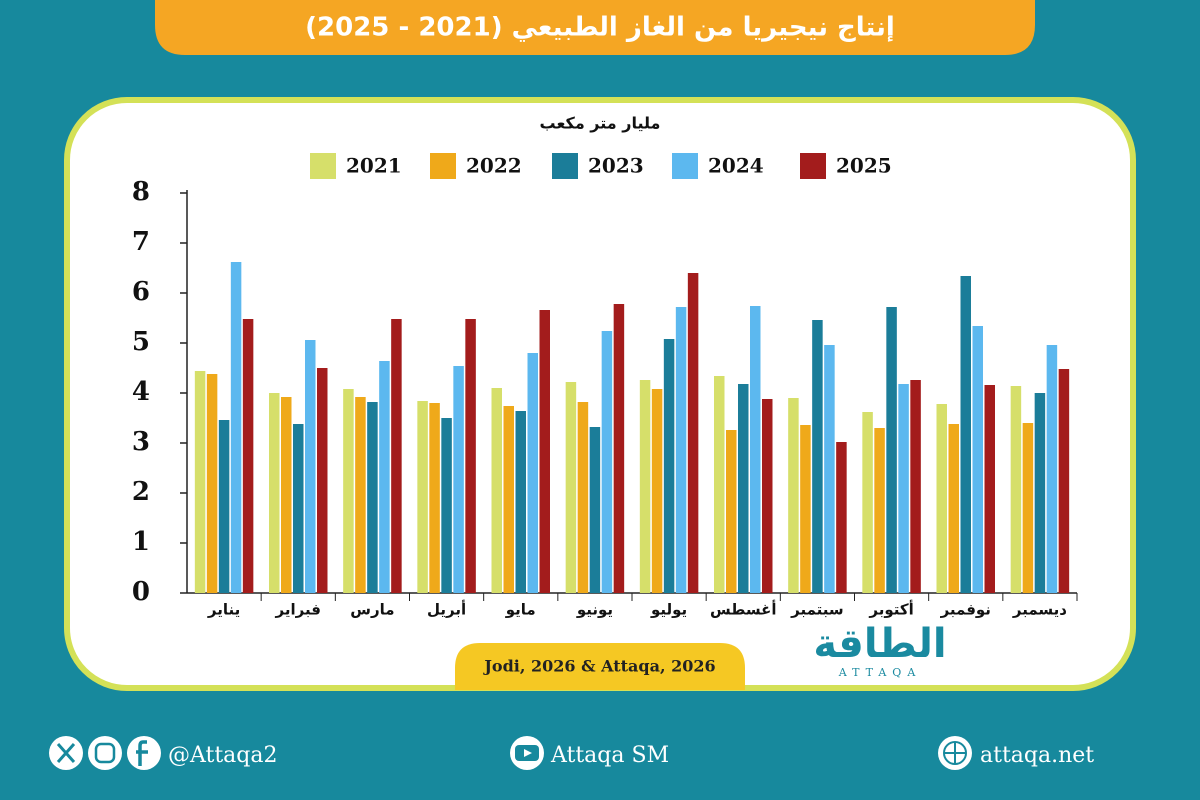  What do you see at coordinates (736, 166) in the screenshot?
I see `legend-label: 2024` at bounding box center [736, 166].